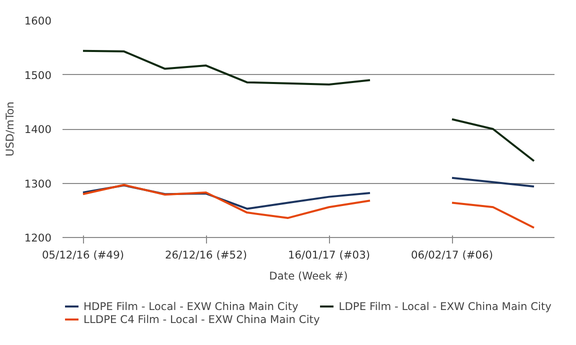  What do you see at coordinates (202, 319) in the screenshot?
I see `legend-label: LLDPE C4 Film - Local - EXW China Main City` at bounding box center [202, 319].